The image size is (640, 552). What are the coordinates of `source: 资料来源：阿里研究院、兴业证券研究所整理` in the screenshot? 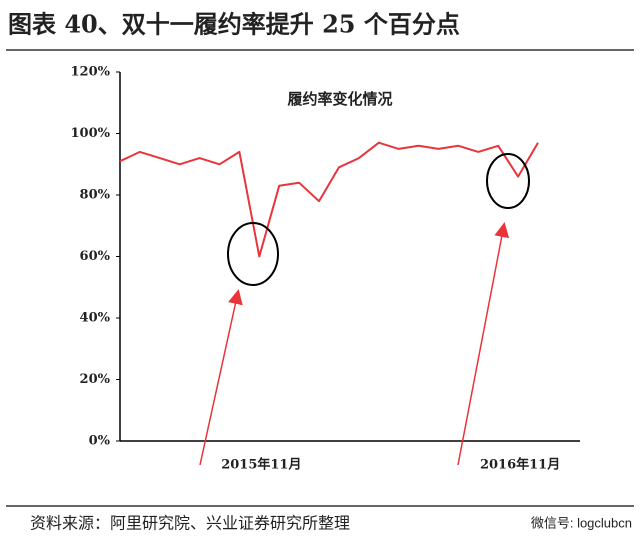 It's located at (190, 523).